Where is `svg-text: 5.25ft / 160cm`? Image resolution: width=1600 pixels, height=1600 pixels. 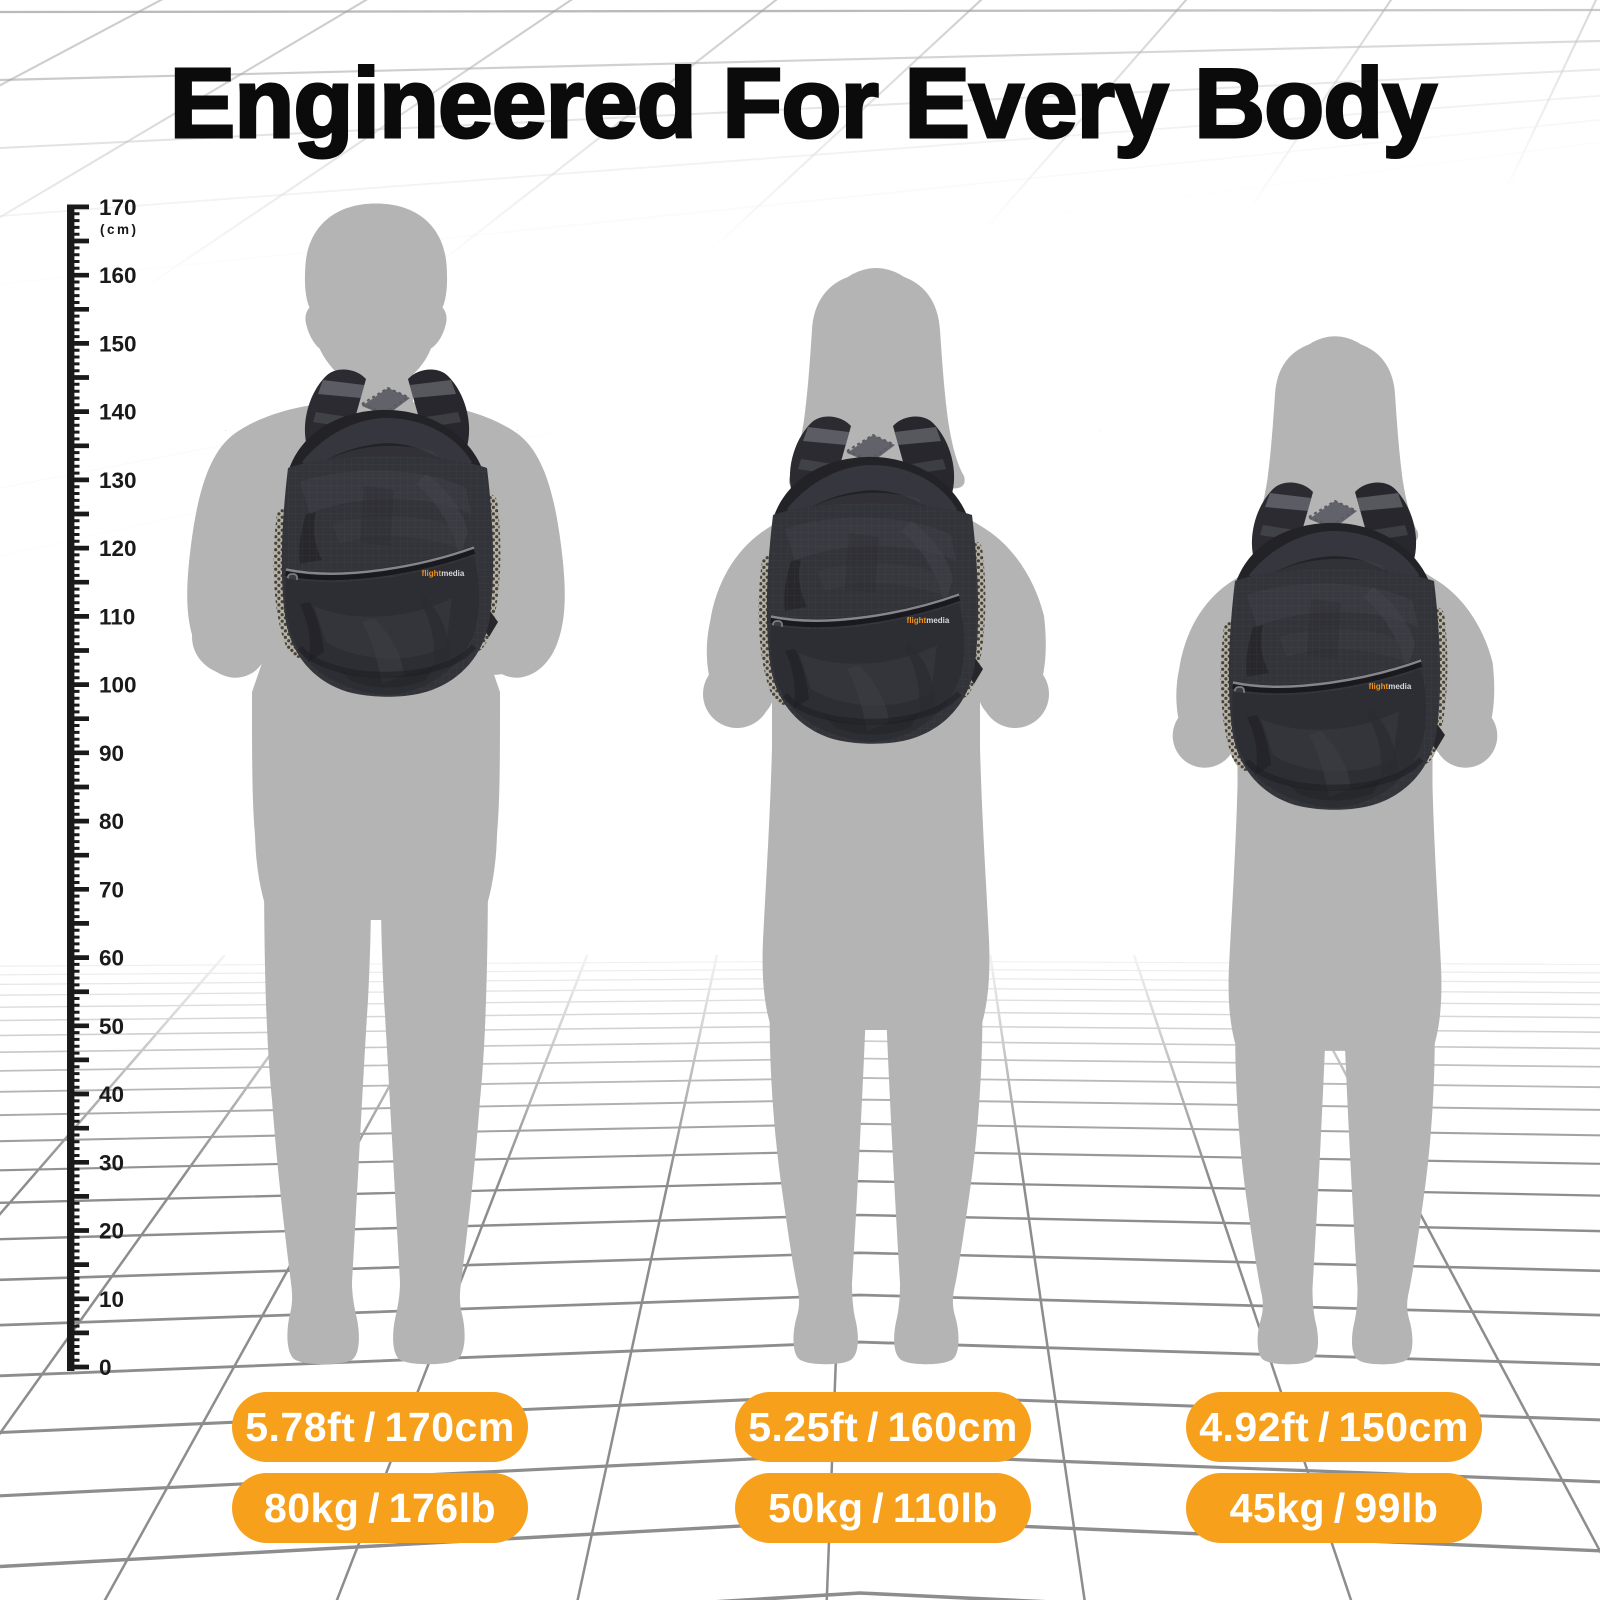 svg-text: 5.25ft / 160cm is located at coordinates (883, 1427).